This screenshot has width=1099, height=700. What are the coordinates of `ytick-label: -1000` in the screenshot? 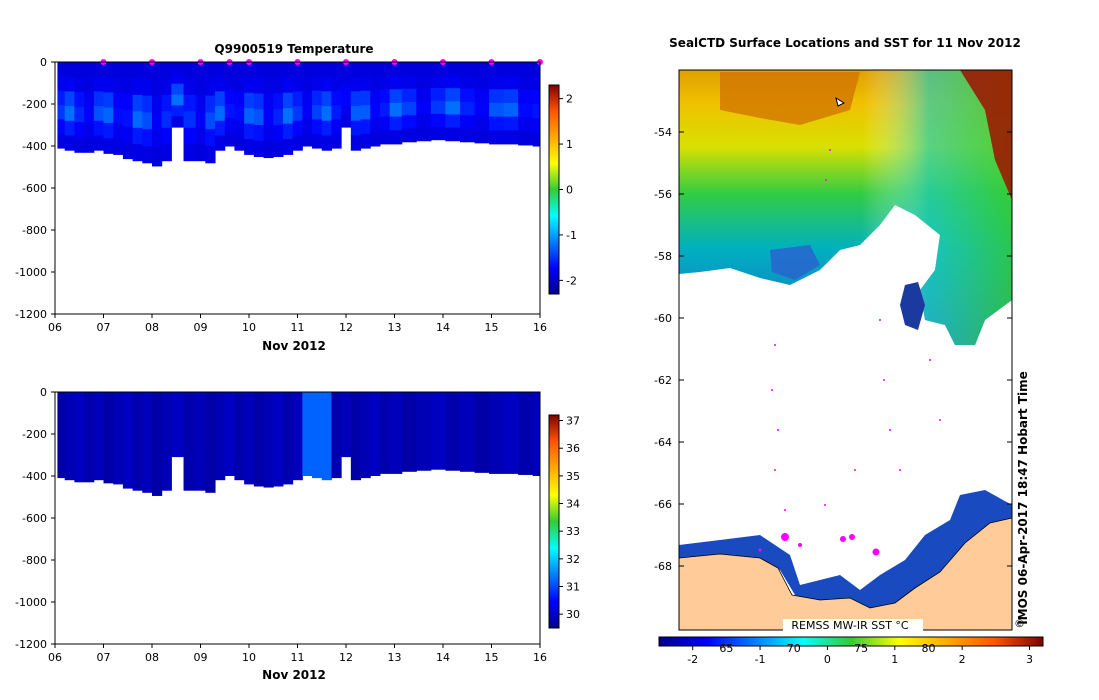 It's located at (31, 602).